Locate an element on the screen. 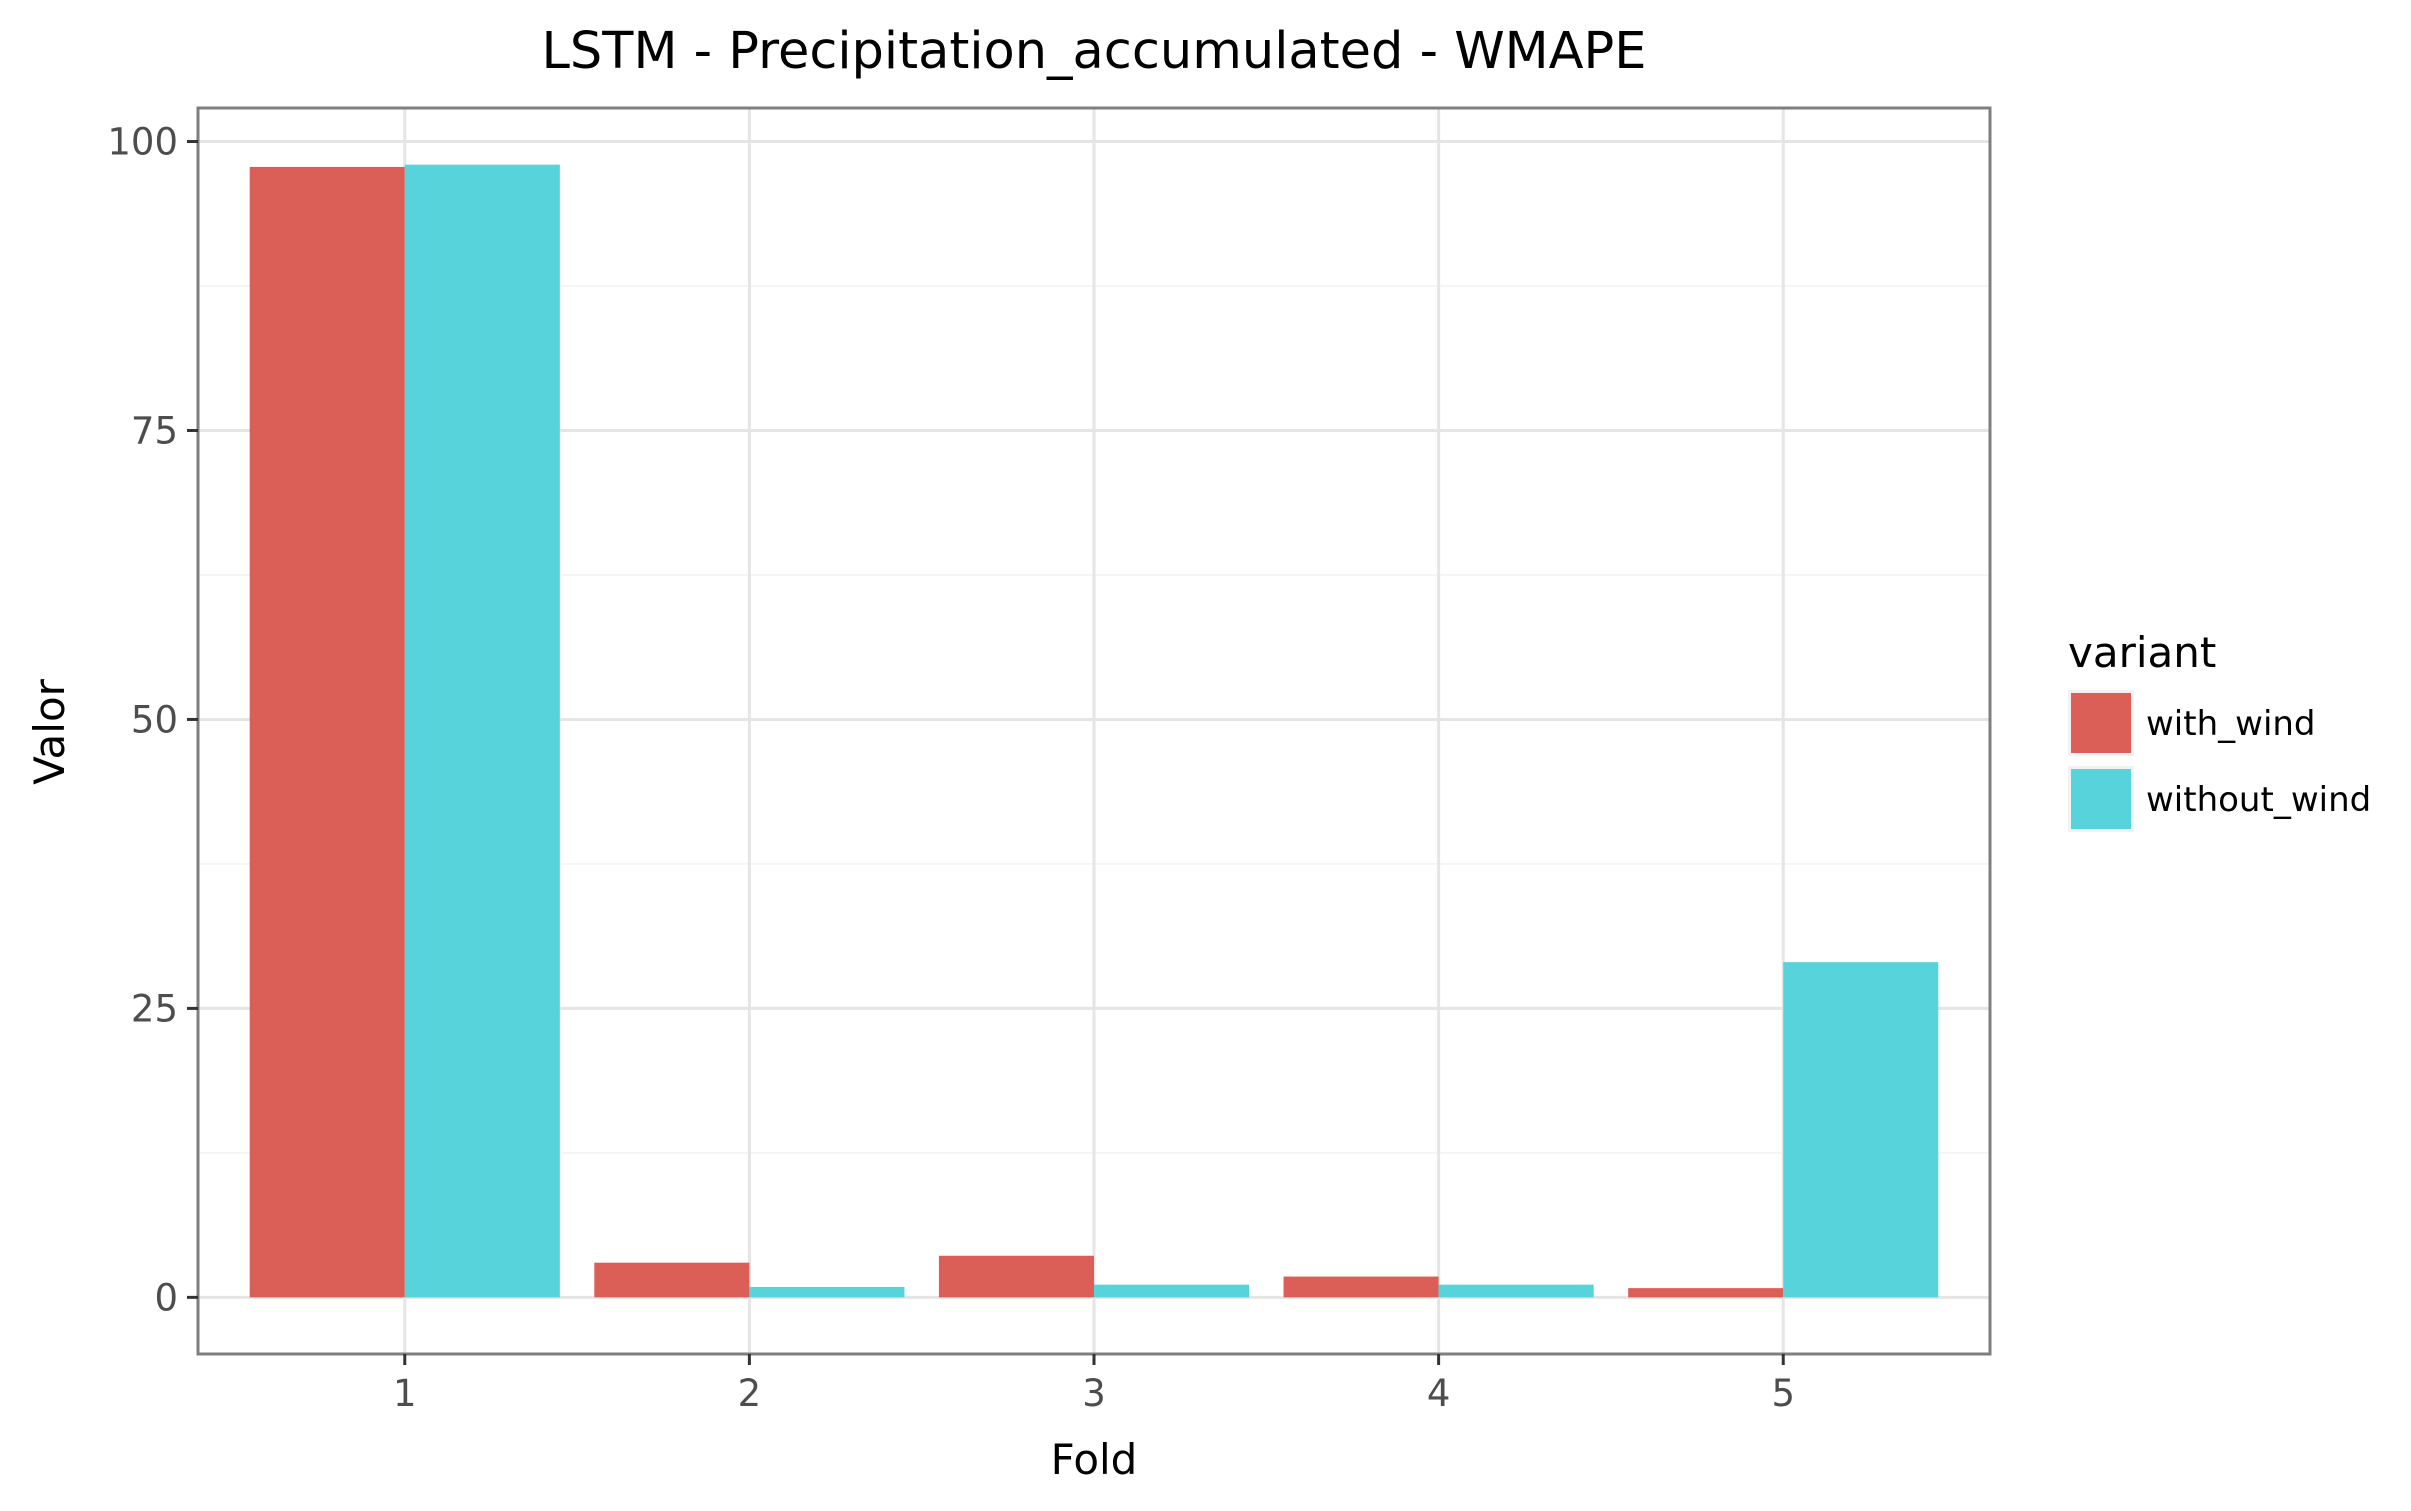 This screenshot has width=2411, height=1511. y-tick-label: 75 is located at coordinates (154, 430).